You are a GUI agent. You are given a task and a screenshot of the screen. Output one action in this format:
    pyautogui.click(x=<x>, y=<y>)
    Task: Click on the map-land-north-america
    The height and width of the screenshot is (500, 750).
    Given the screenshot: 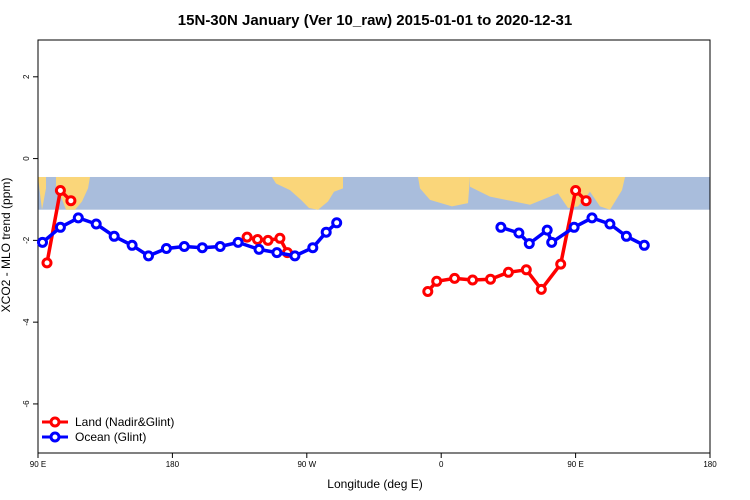 What is the action you would take?
    pyautogui.click(x=307, y=193)
    